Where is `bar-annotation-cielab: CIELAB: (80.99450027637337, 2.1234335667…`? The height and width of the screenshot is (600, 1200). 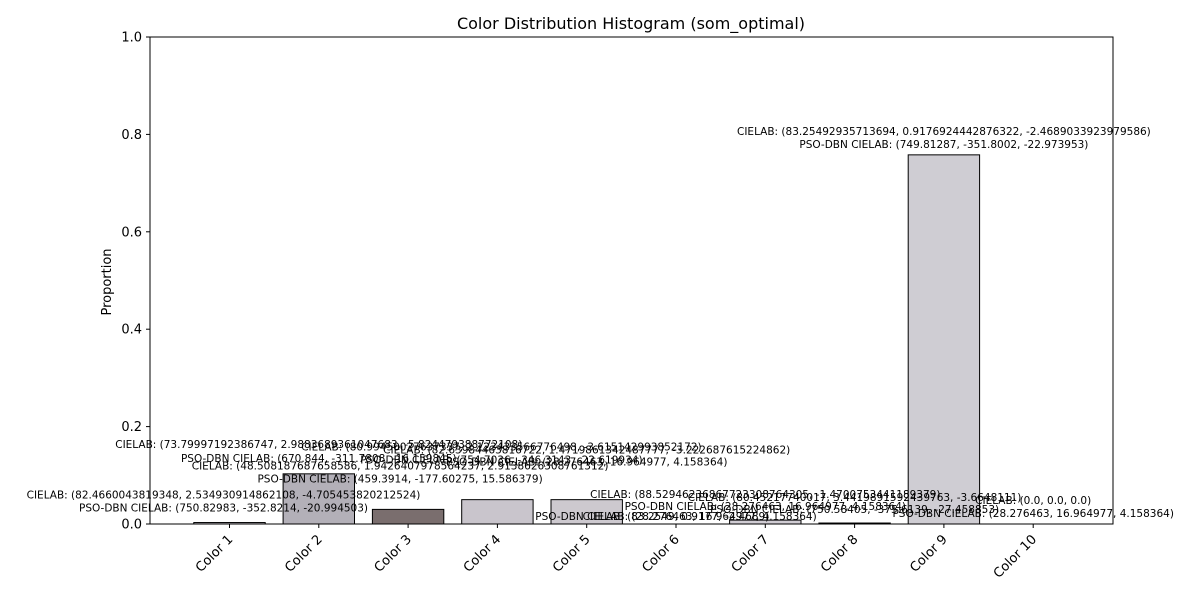
bar-annotation-cielab: CIELAB: (80.99450027637337, 2.1234335667… is located at coordinates (501, 448).